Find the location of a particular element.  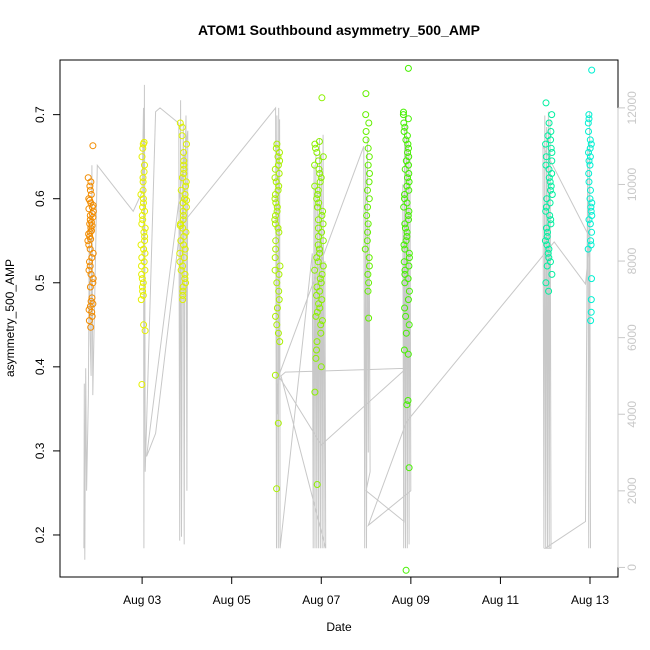

y2-tick-label: 12000 is located at coordinates (632, 108).